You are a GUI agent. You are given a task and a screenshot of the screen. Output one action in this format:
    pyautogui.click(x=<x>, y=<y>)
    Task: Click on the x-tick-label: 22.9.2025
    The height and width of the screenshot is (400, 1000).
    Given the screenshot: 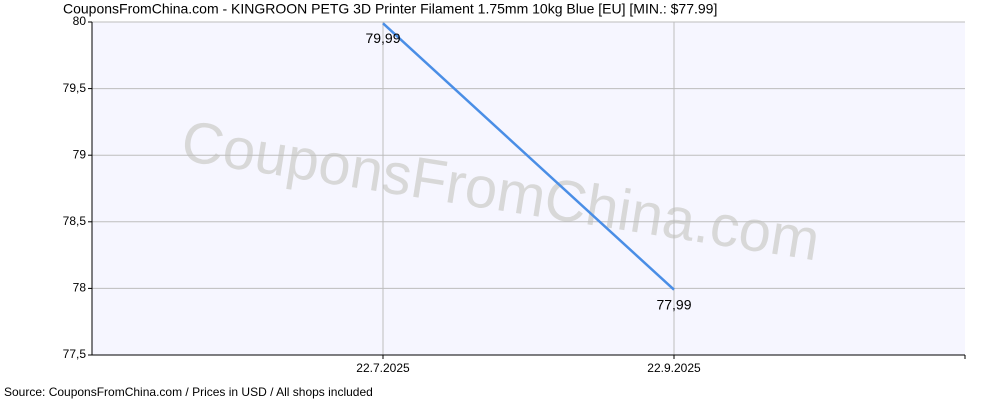 What is the action you would take?
    pyautogui.click(x=674, y=368)
    